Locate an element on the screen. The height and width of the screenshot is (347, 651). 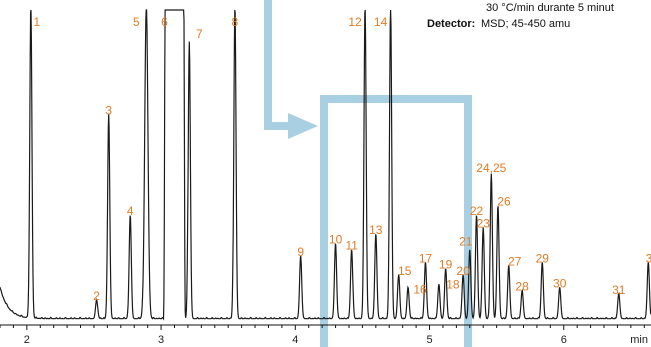
peak-label-23: 23 is located at coordinates (484, 224).